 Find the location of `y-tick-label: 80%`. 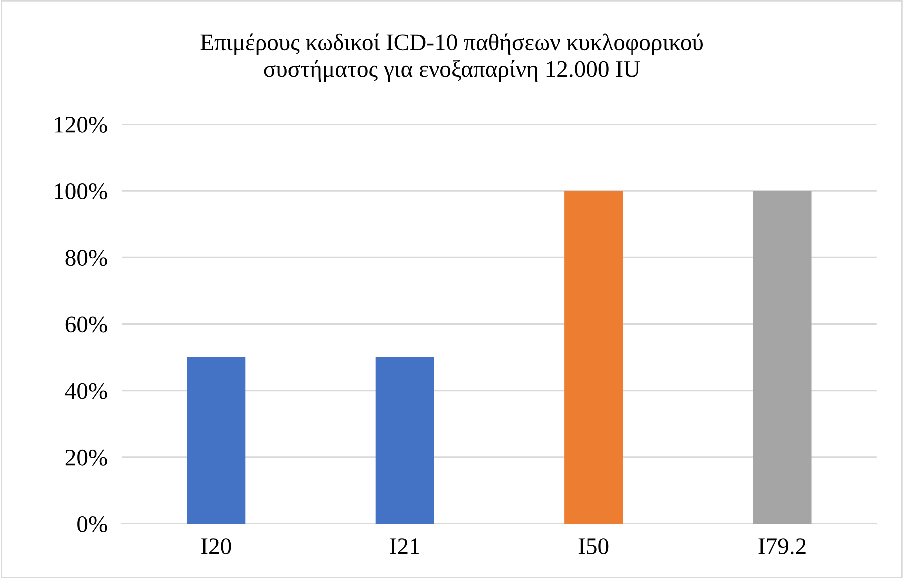

y-tick-label: 80% is located at coordinates (87, 258).